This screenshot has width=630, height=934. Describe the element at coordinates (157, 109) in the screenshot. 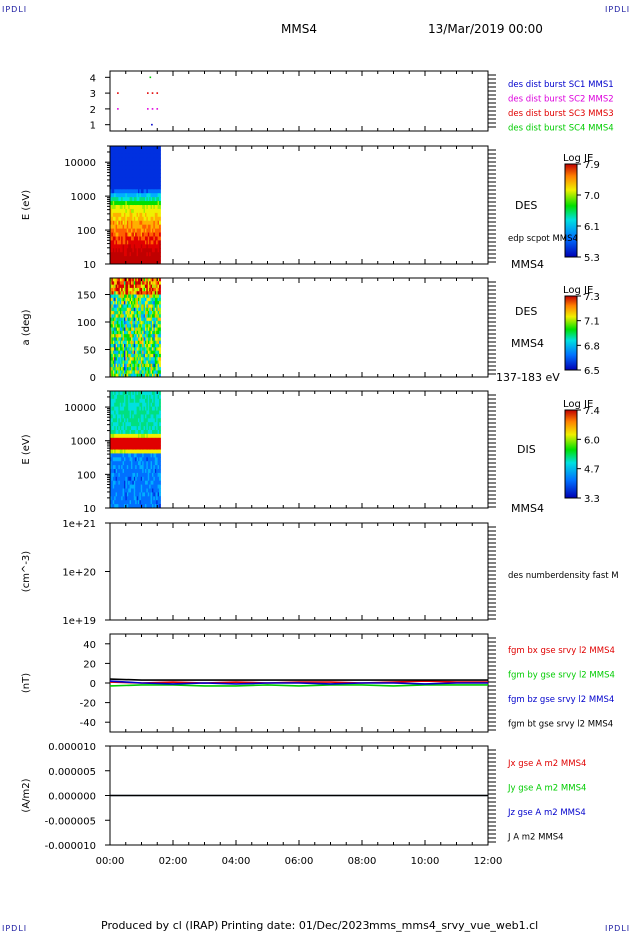

I see `burst-point` at that location.